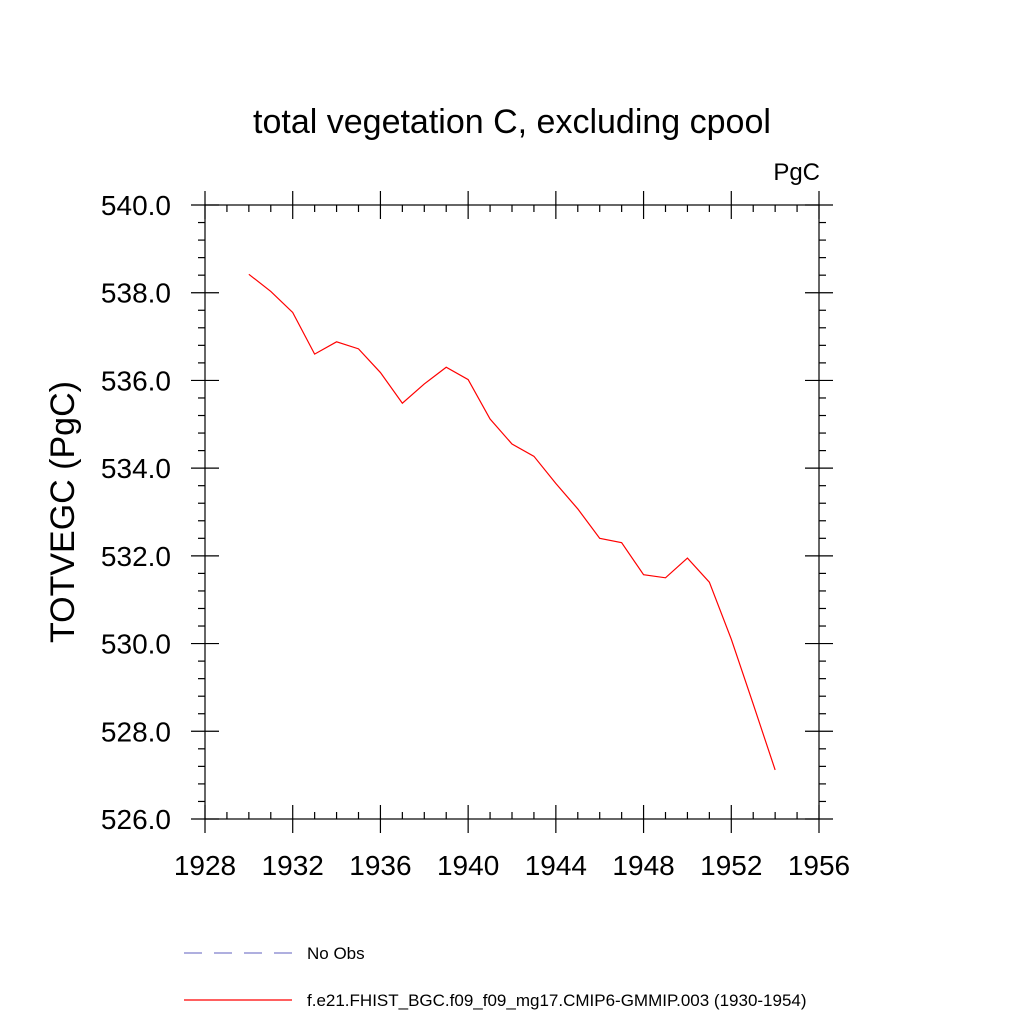 The height and width of the screenshot is (1024, 1024). What do you see at coordinates (136, 205) in the screenshot?
I see `y-tick-label: 540.0` at bounding box center [136, 205].